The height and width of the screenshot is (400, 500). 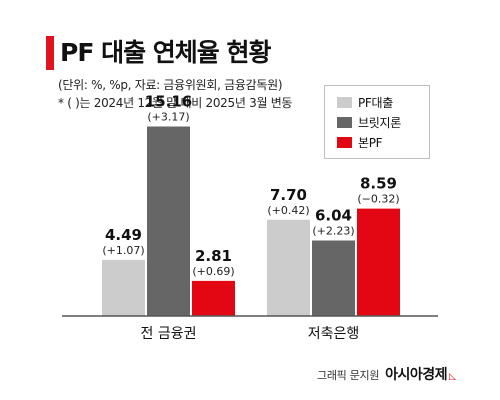 I want to click on credit-line: 그래픽 문지원 아시아경제 ◺, so click(x=386, y=374).